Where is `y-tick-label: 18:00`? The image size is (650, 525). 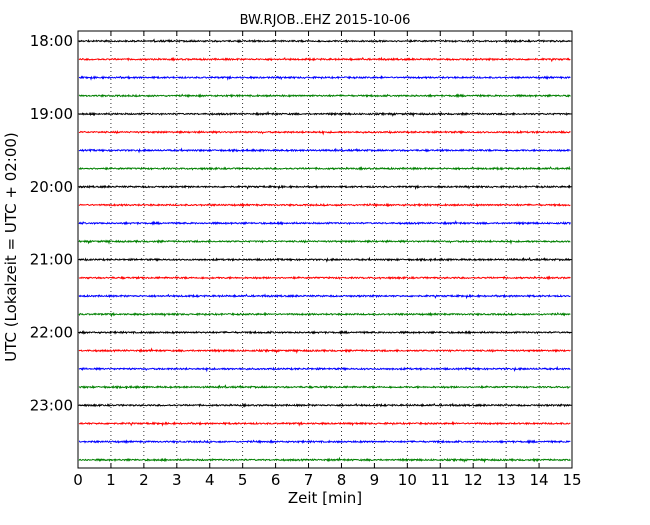 y-tick-label: 18:00 is located at coordinates (51, 41).